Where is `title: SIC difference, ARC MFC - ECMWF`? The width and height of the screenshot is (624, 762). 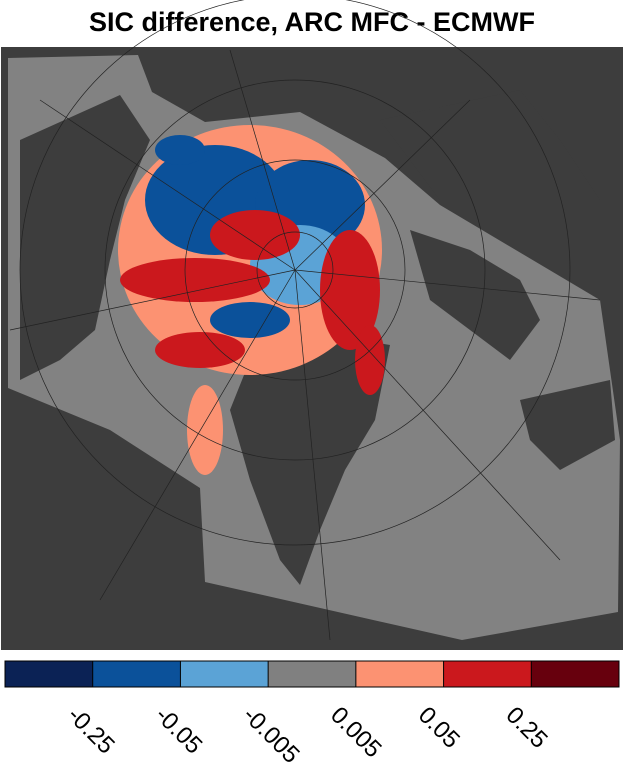 title: SIC difference, ARC MFC - ECMWF is located at coordinates (312, 22).